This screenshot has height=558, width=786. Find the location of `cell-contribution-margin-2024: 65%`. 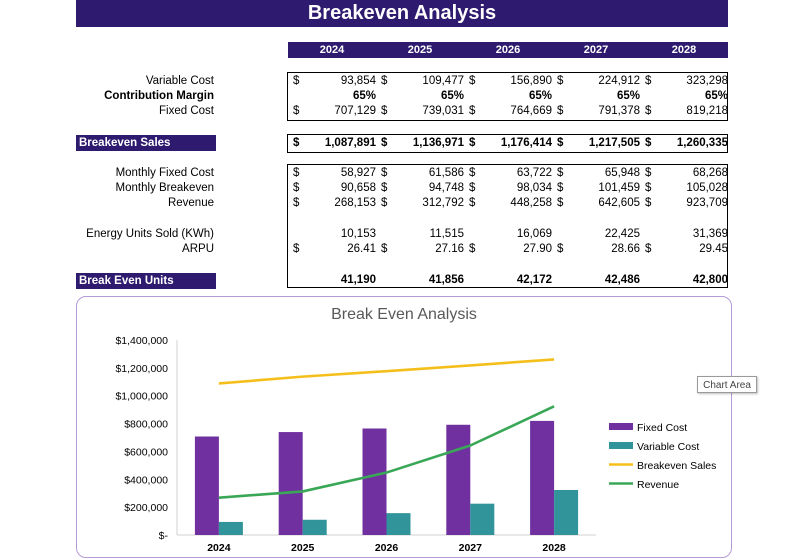

cell-contribution-margin-2024: 65% is located at coordinates (364, 96).